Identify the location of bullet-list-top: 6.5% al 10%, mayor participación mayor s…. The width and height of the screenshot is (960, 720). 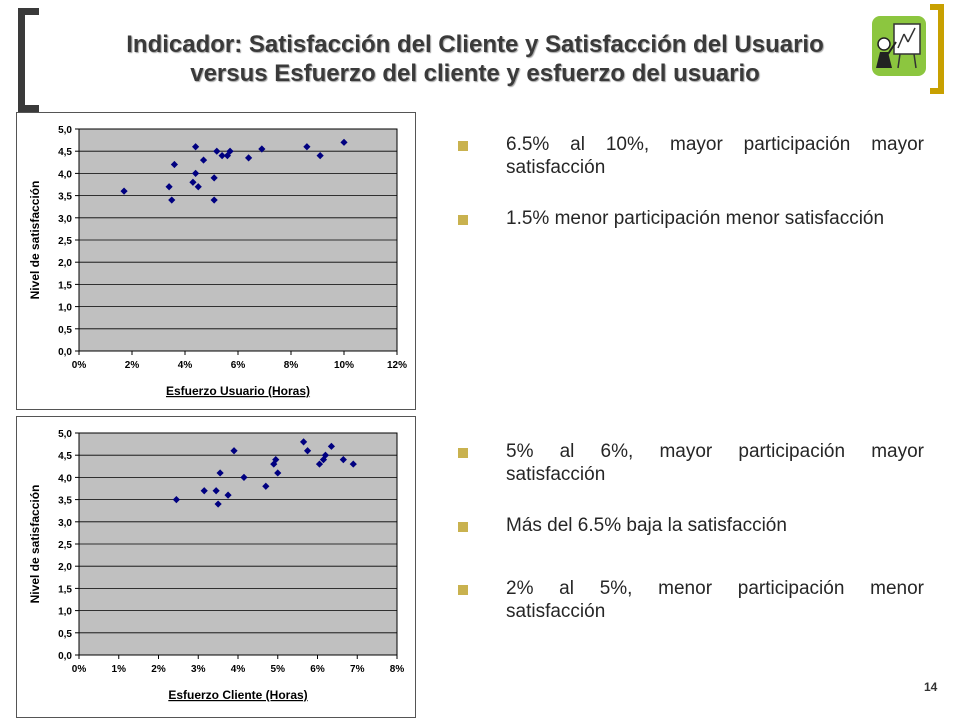
(691, 195).